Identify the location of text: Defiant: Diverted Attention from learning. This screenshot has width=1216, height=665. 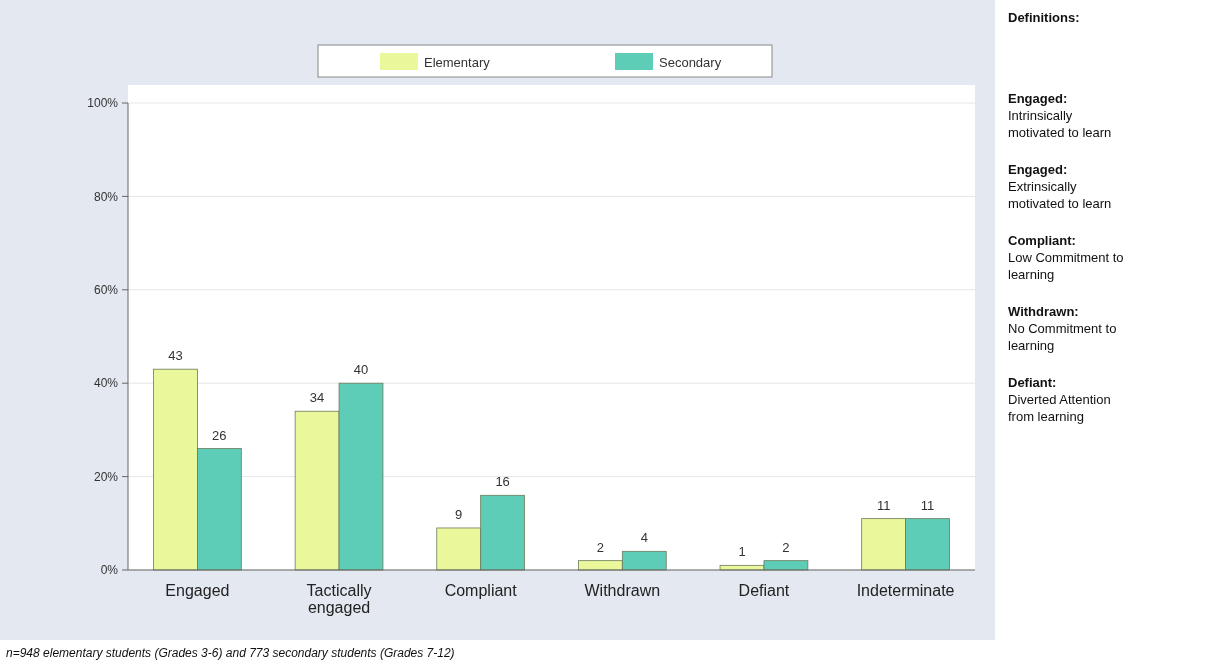
(1059, 399).